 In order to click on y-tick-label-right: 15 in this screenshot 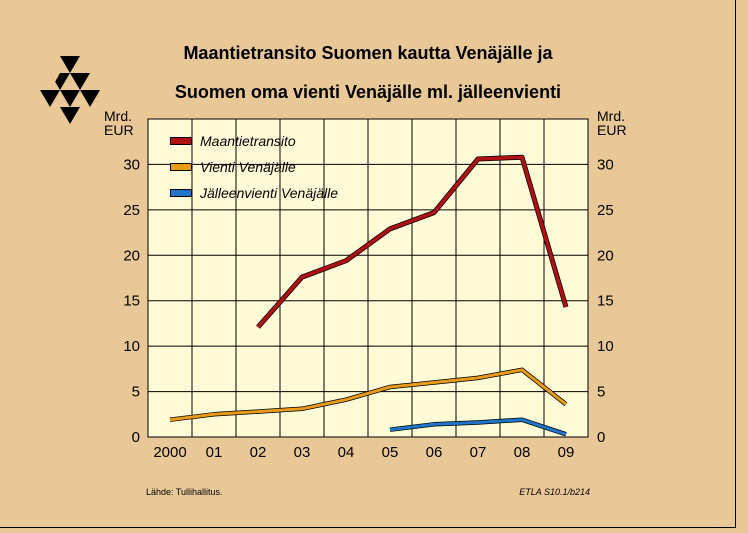, I will do `click(605, 301)`.